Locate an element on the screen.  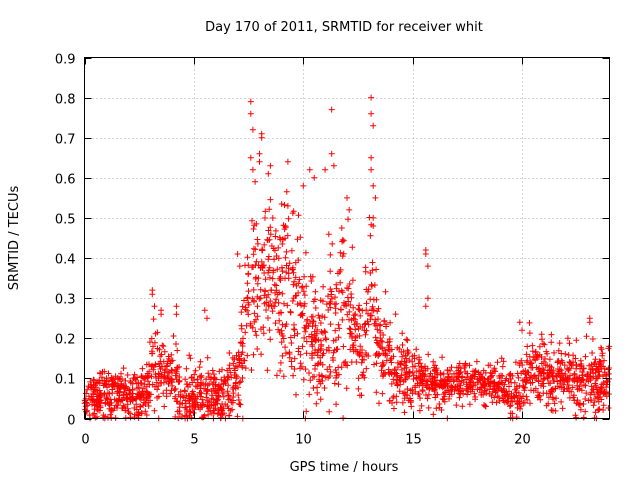
y-tick-labels: 0 0.1 0.2 0.3 0.4 0.5 0.6 0.7 0.8 0.9 is located at coordinates (65, 241).